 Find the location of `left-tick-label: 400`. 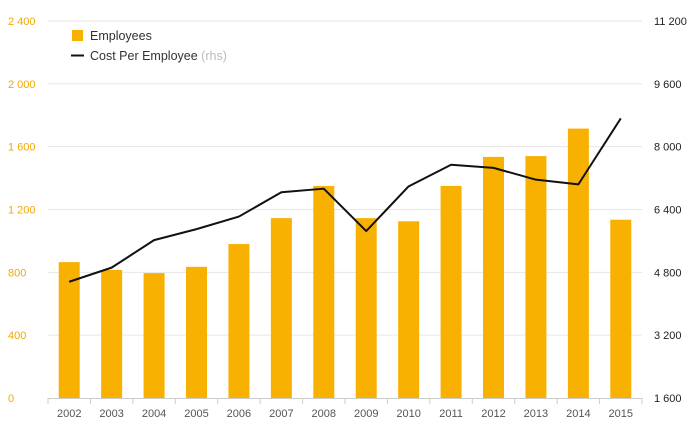

left-tick-label: 400 is located at coordinates (17, 336).